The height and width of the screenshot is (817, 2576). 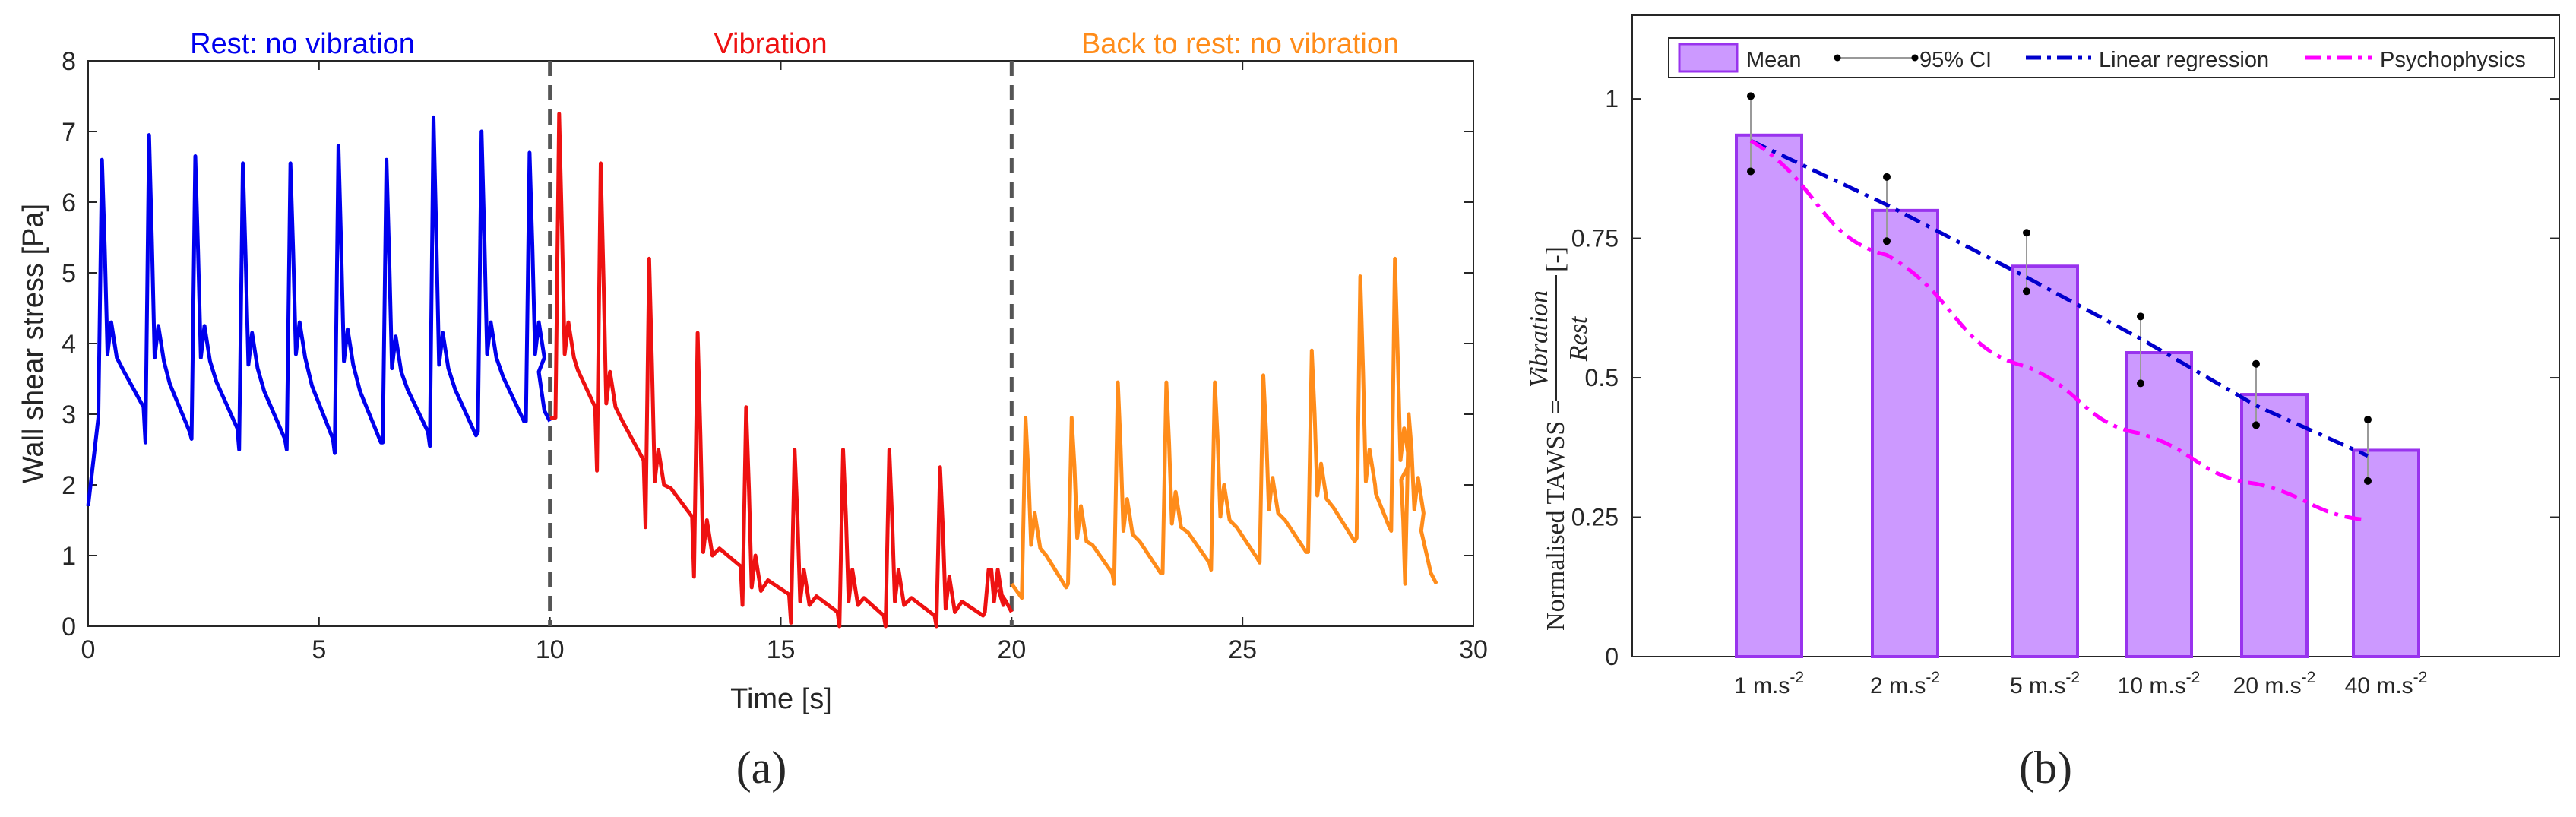 I want to click on x-tick-label: 10 m.s-2, so click(x=2159, y=683).